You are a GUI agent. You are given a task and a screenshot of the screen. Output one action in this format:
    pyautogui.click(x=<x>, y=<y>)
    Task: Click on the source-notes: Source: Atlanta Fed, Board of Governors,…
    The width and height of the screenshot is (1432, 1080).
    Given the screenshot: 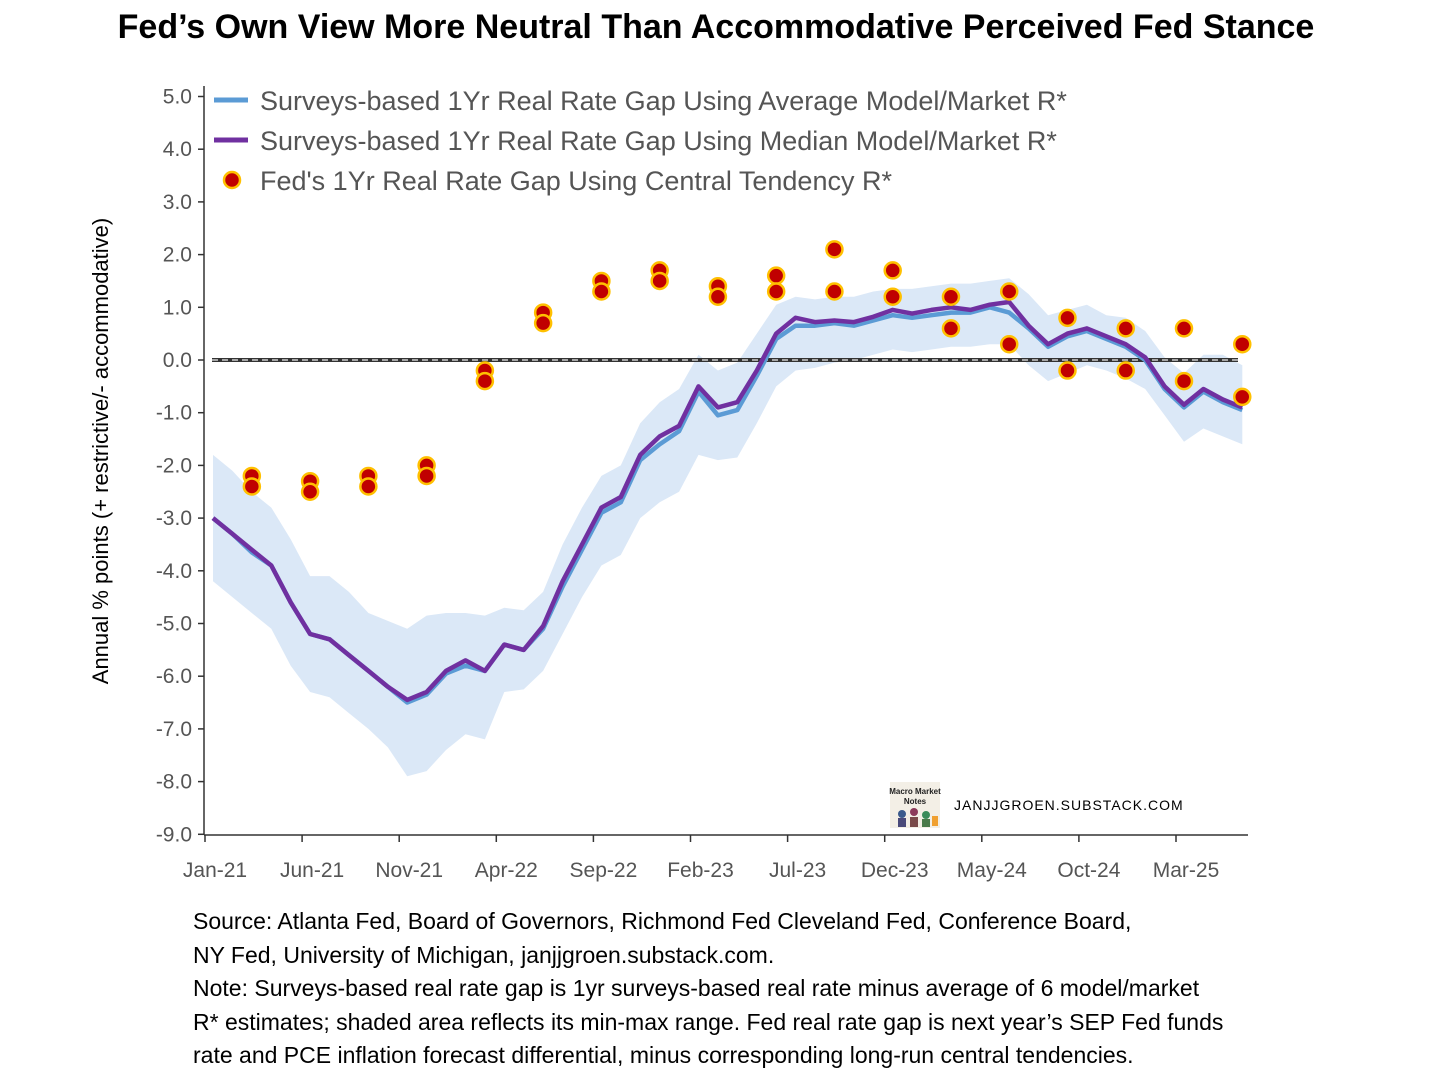 What is the action you would take?
    pyautogui.click(x=793, y=989)
    